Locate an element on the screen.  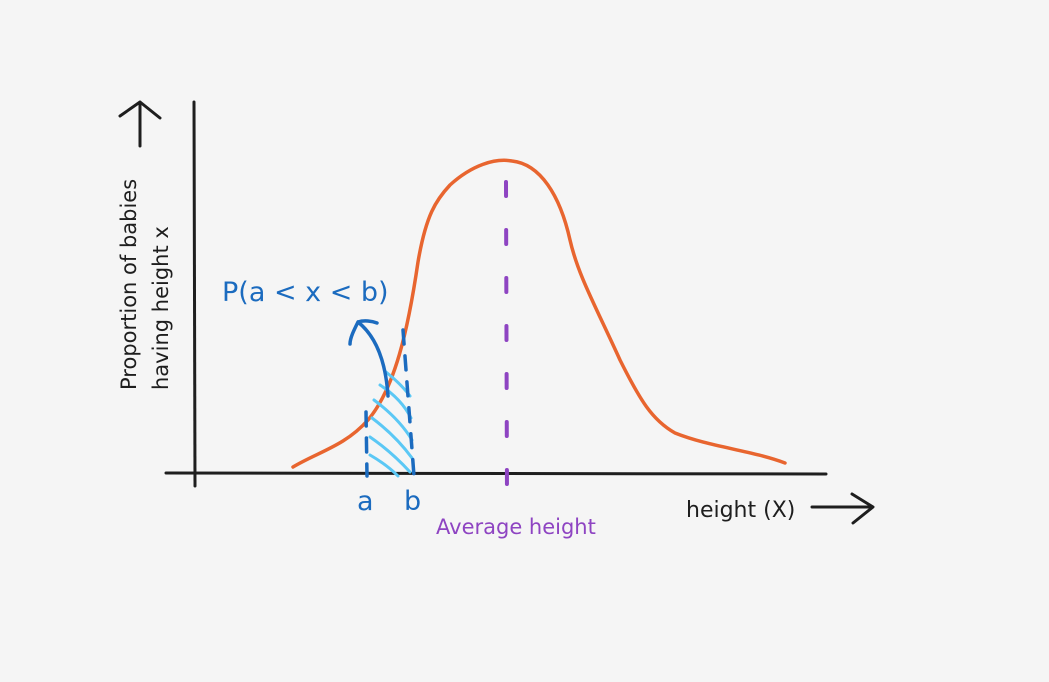
probability-label: P(a < x < b) is located at coordinates (305, 292).